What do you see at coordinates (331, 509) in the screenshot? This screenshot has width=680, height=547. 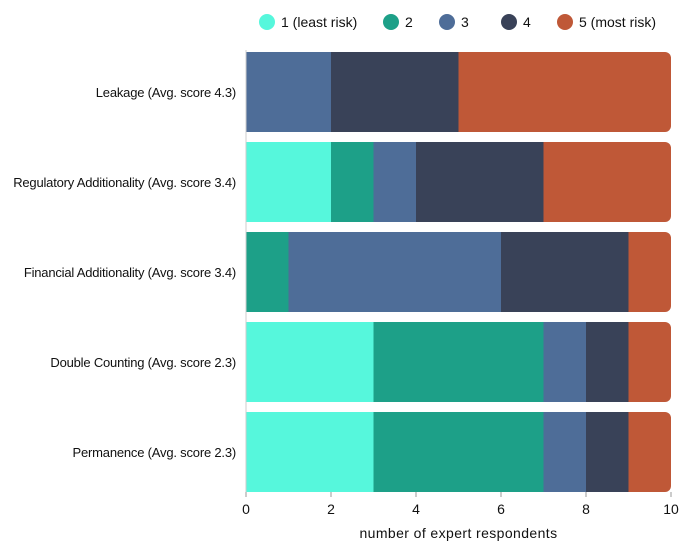 I see `x-tick-label: 2` at bounding box center [331, 509].